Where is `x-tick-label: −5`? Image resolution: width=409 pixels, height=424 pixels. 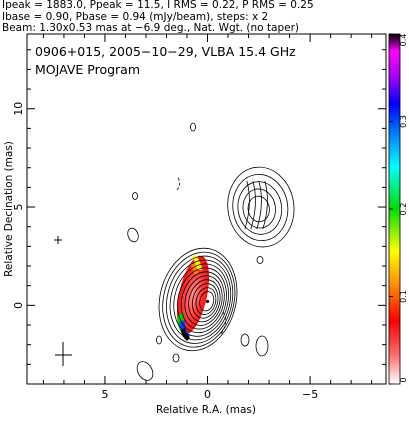 x-tick-label: −5 is located at coordinates (310, 394).